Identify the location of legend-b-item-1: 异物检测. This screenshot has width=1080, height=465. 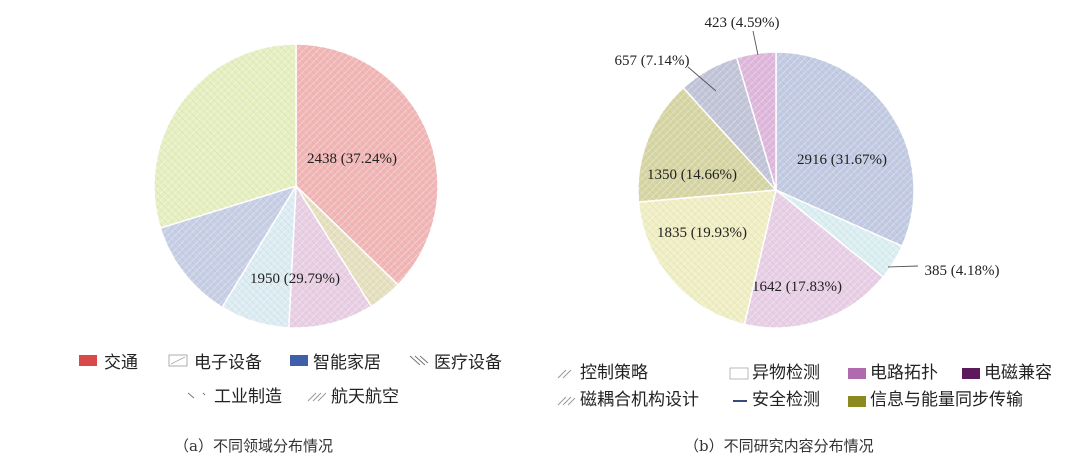
(774, 373).